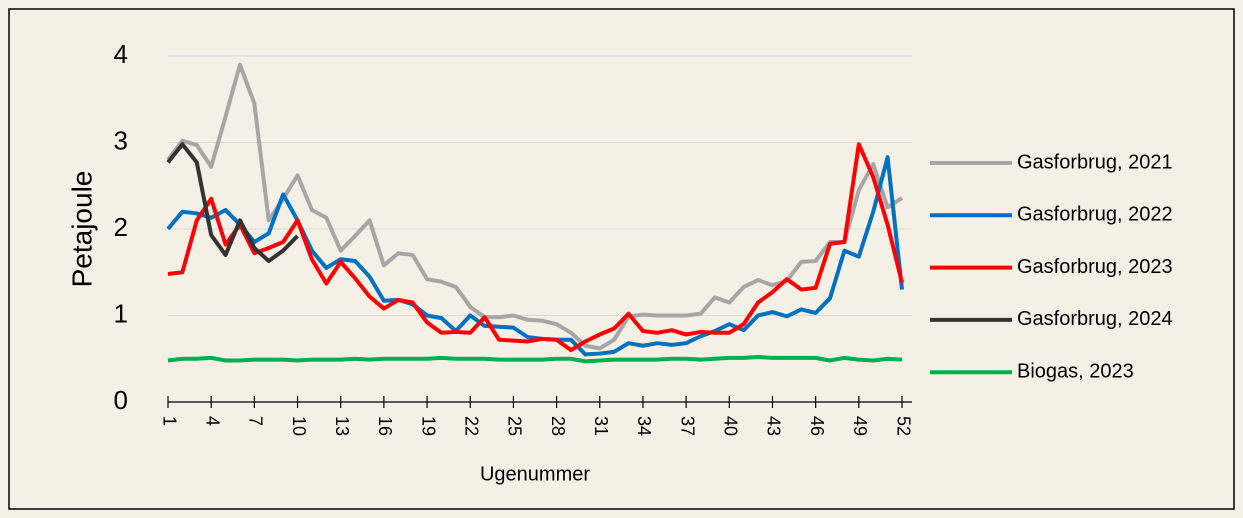 The width and height of the screenshot is (1243, 518). Describe the element at coordinates (428, 426) in the screenshot. I see `x-tick-label: 19` at that location.